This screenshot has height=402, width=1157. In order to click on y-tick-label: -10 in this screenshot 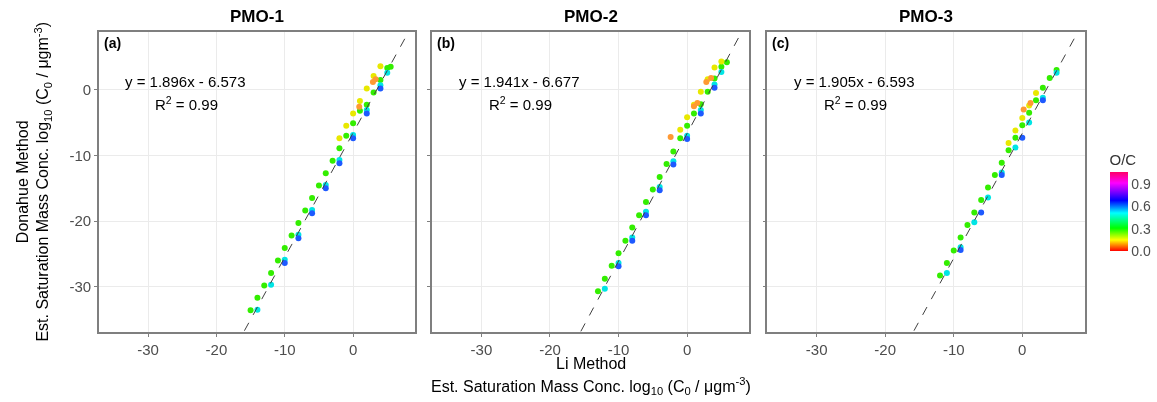, I will do `click(80, 155)`.